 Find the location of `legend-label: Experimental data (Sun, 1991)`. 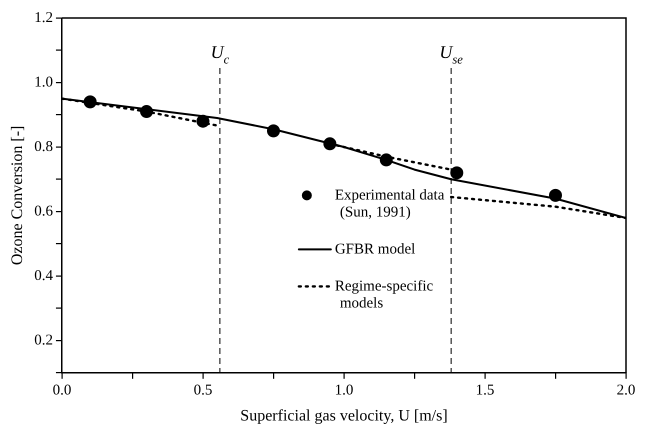

legend-label: Experimental data (Sun, 1991) is located at coordinates (389, 203).